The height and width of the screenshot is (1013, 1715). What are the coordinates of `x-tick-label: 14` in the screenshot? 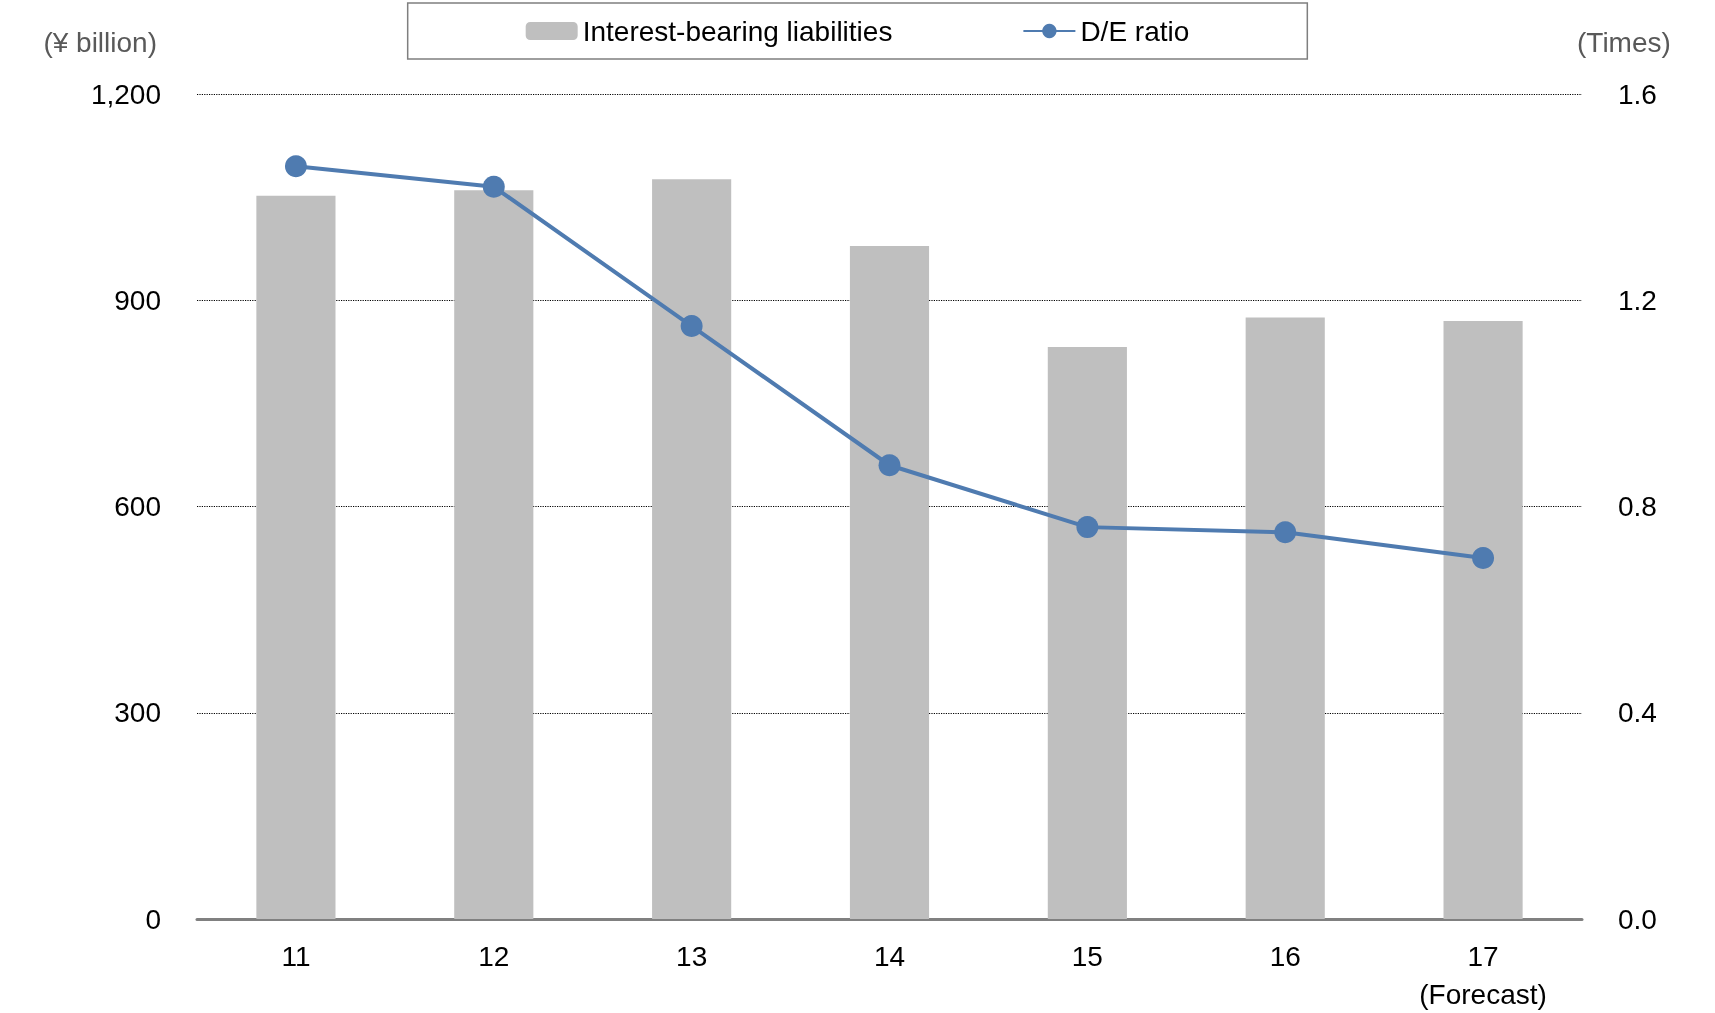 It's located at (889, 956).